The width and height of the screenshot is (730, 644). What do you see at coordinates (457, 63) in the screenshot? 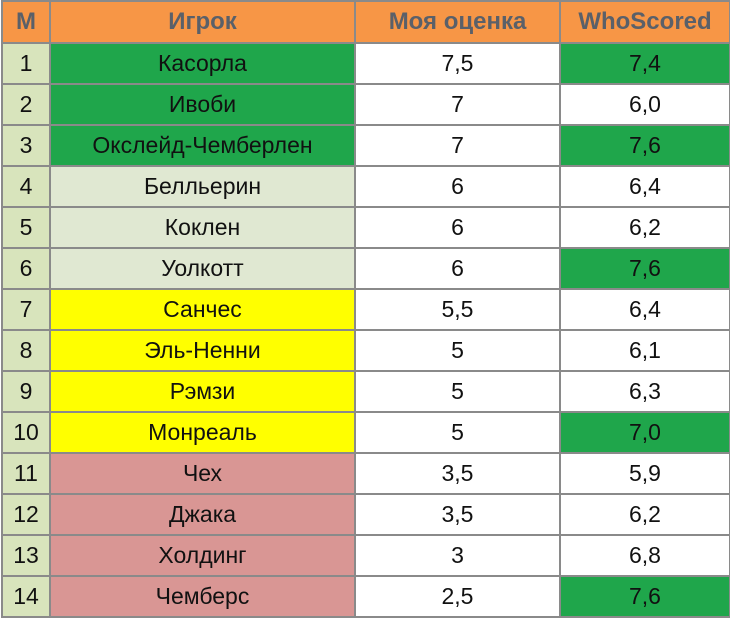
I see `my-rating-cell: 7,5` at bounding box center [457, 63].